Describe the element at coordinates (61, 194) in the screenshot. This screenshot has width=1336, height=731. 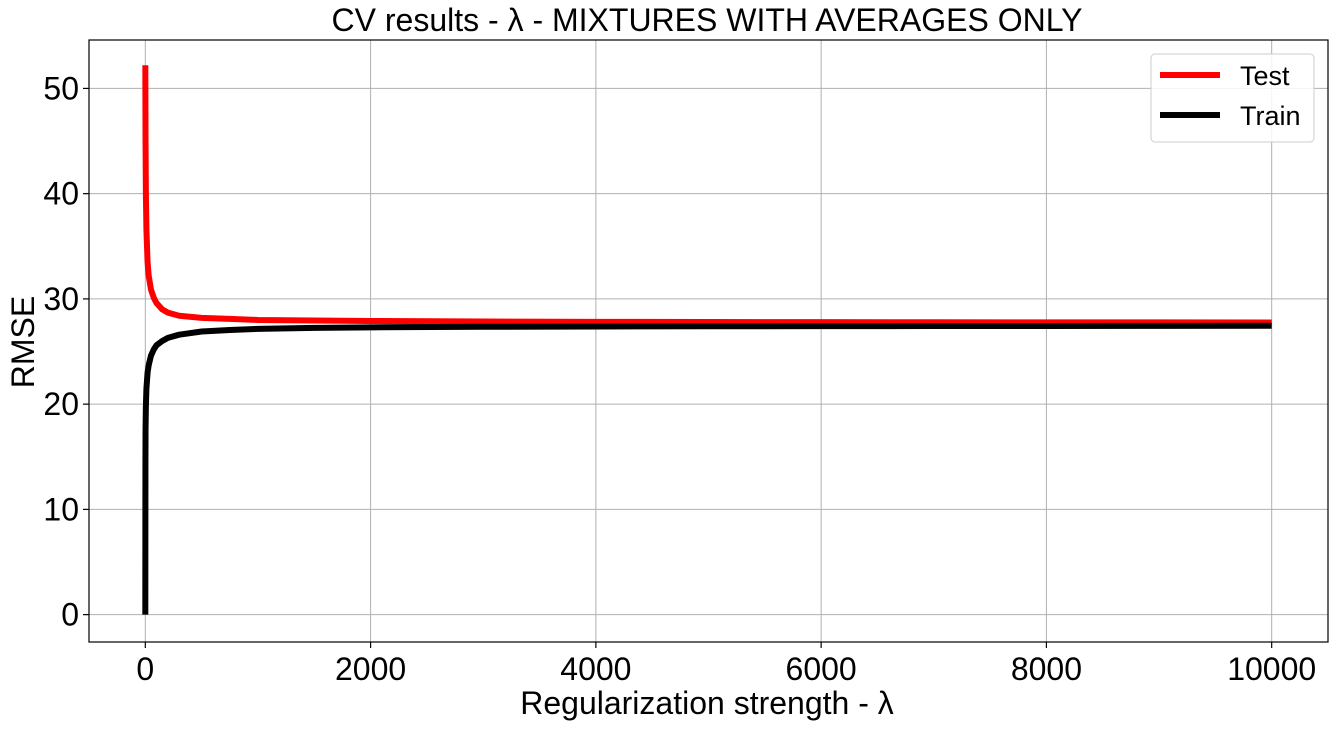
I see `y-tick-label: 40` at that location.